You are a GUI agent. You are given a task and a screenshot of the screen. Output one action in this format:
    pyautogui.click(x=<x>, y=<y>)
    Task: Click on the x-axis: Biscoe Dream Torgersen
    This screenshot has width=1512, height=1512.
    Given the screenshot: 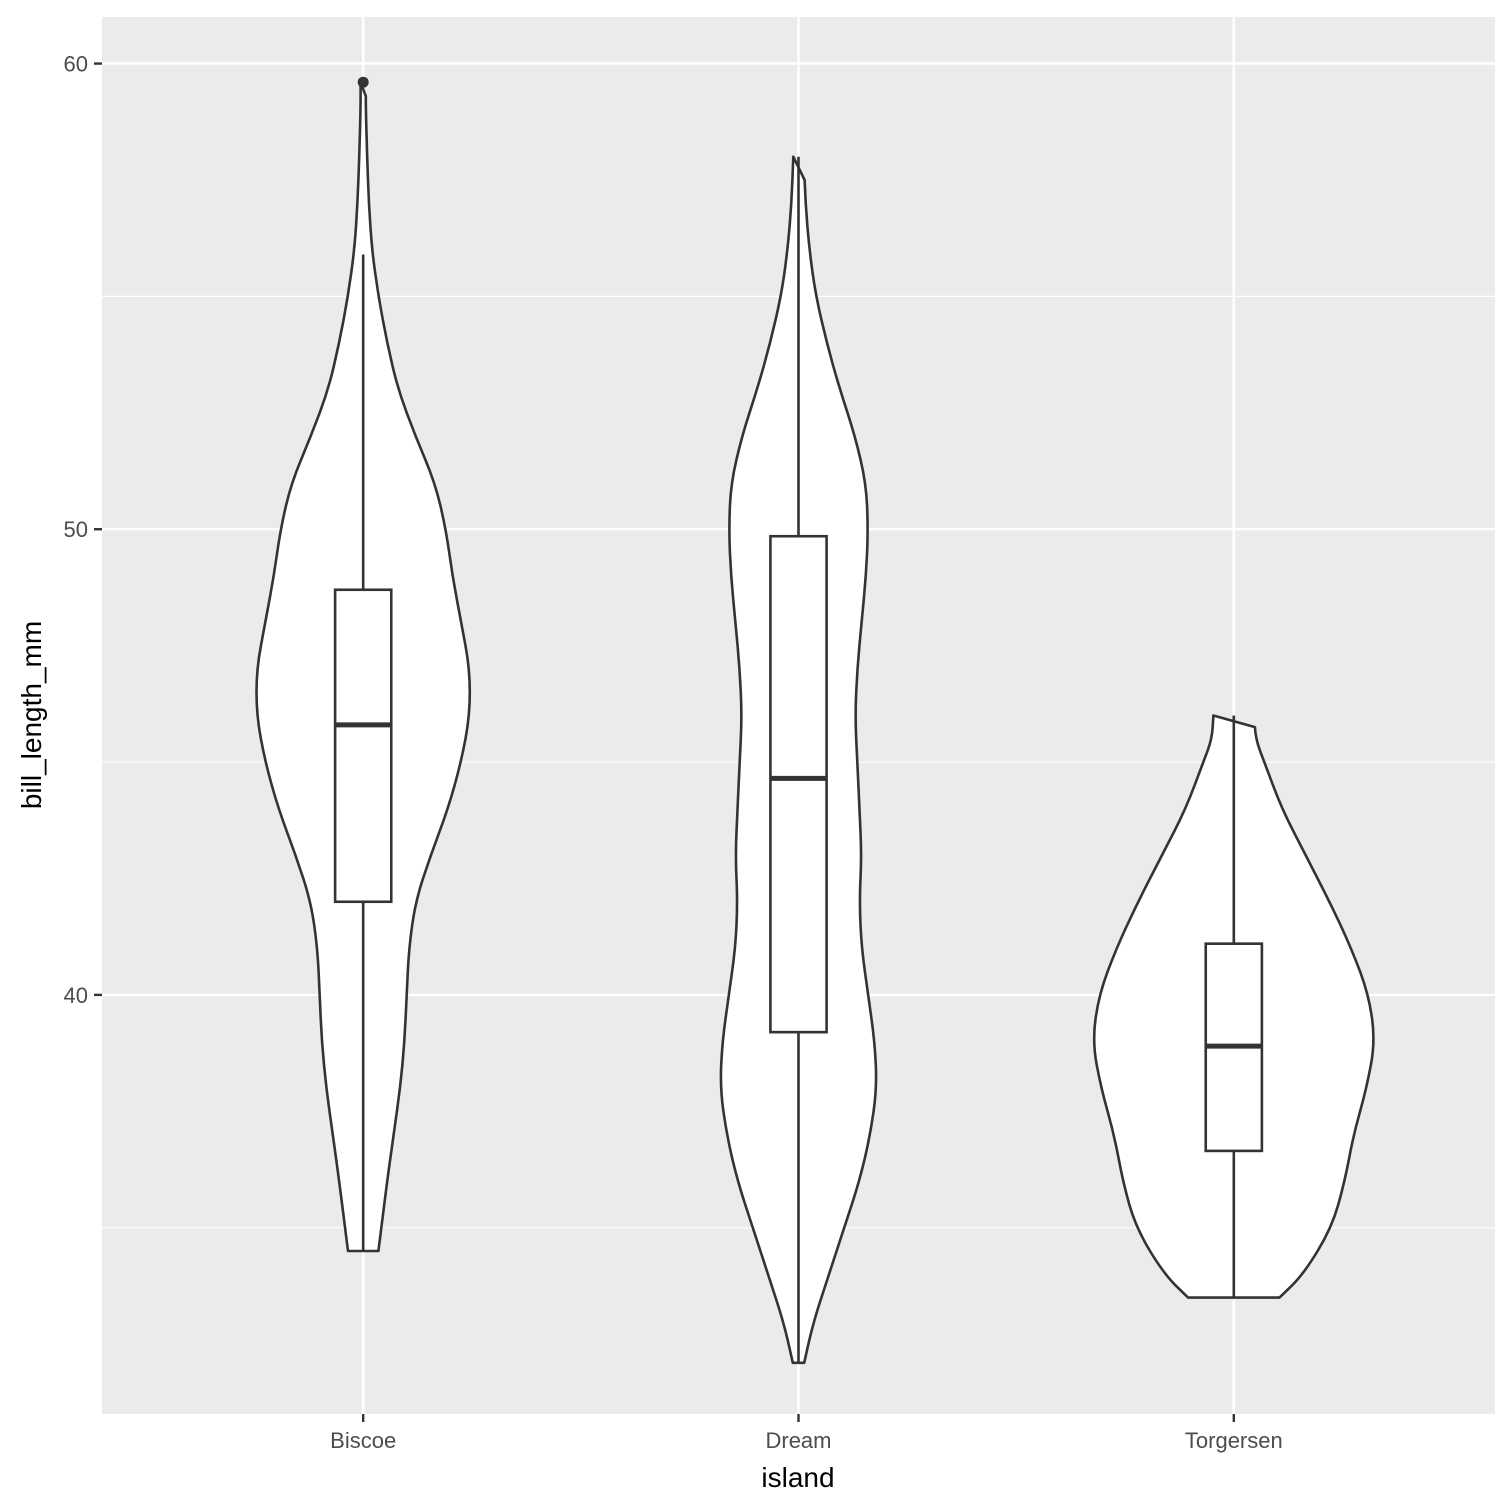 What is the action you would take?
    pyautogui.click(x=806, y=1433)
    